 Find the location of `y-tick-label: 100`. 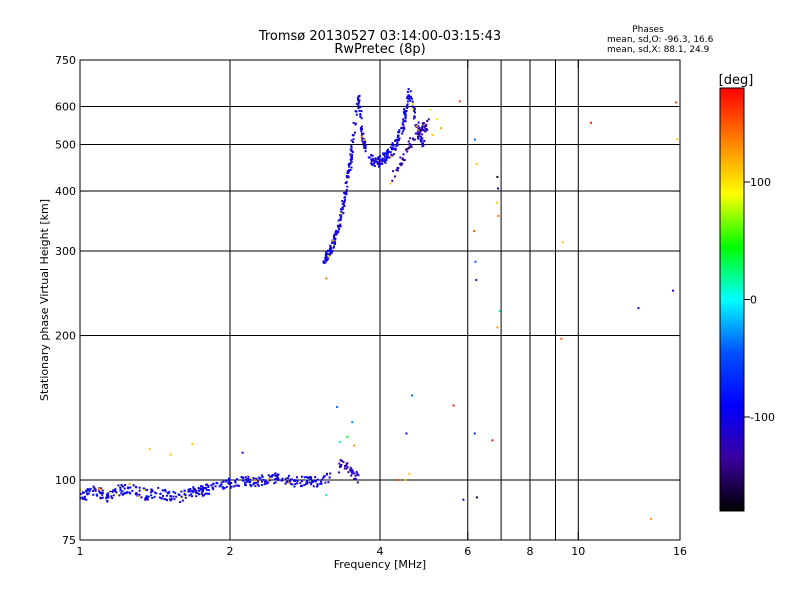

y-tick-label: 100 is located at coordinates (65, 480).